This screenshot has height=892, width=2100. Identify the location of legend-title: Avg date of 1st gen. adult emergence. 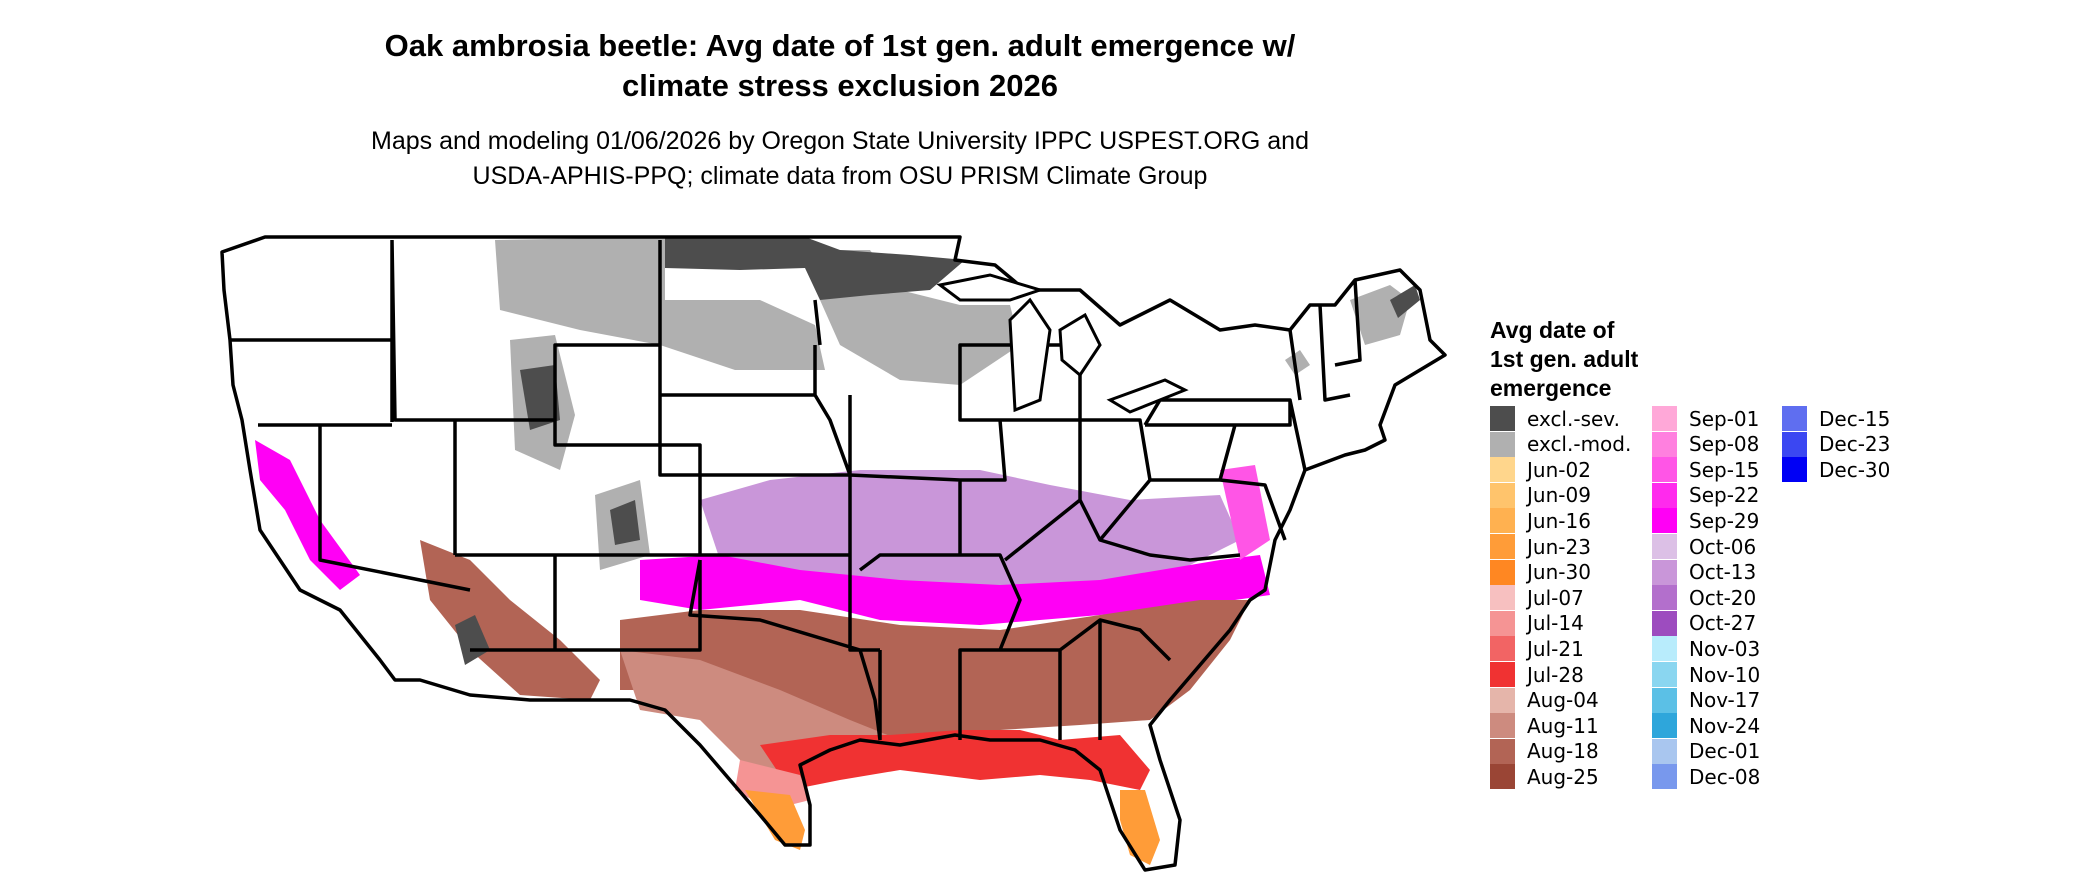
(1564, 359).